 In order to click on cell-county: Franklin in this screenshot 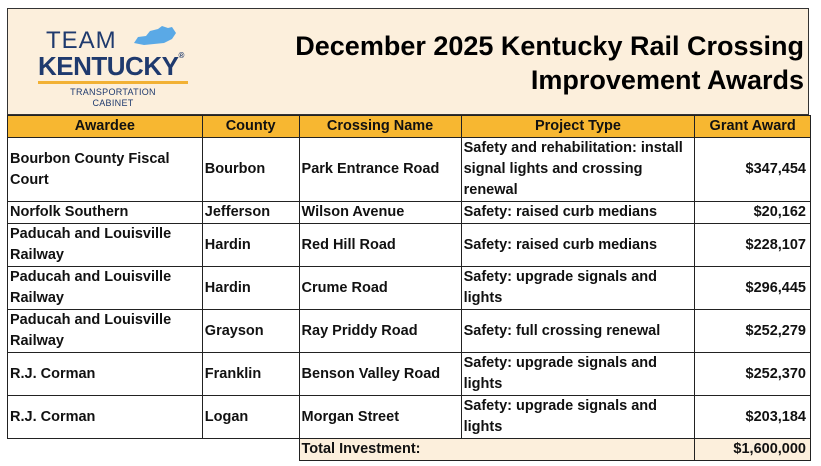, I will do `click(250, 374)`.